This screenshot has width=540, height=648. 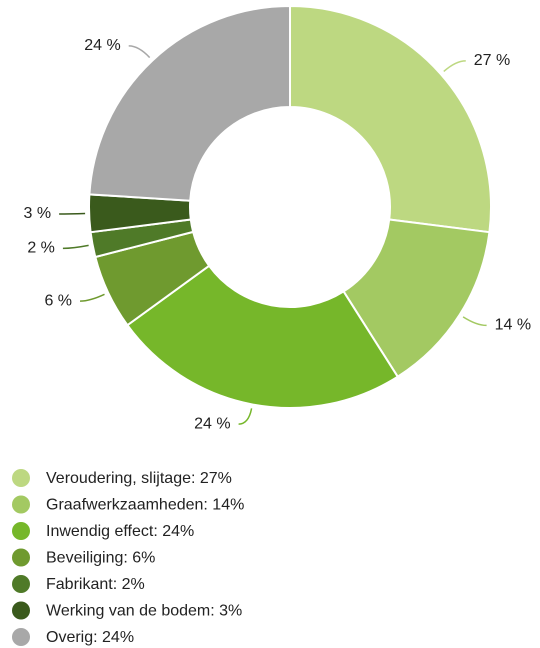 I want to click on data-label: 6 %, so click(x=58, y=300).